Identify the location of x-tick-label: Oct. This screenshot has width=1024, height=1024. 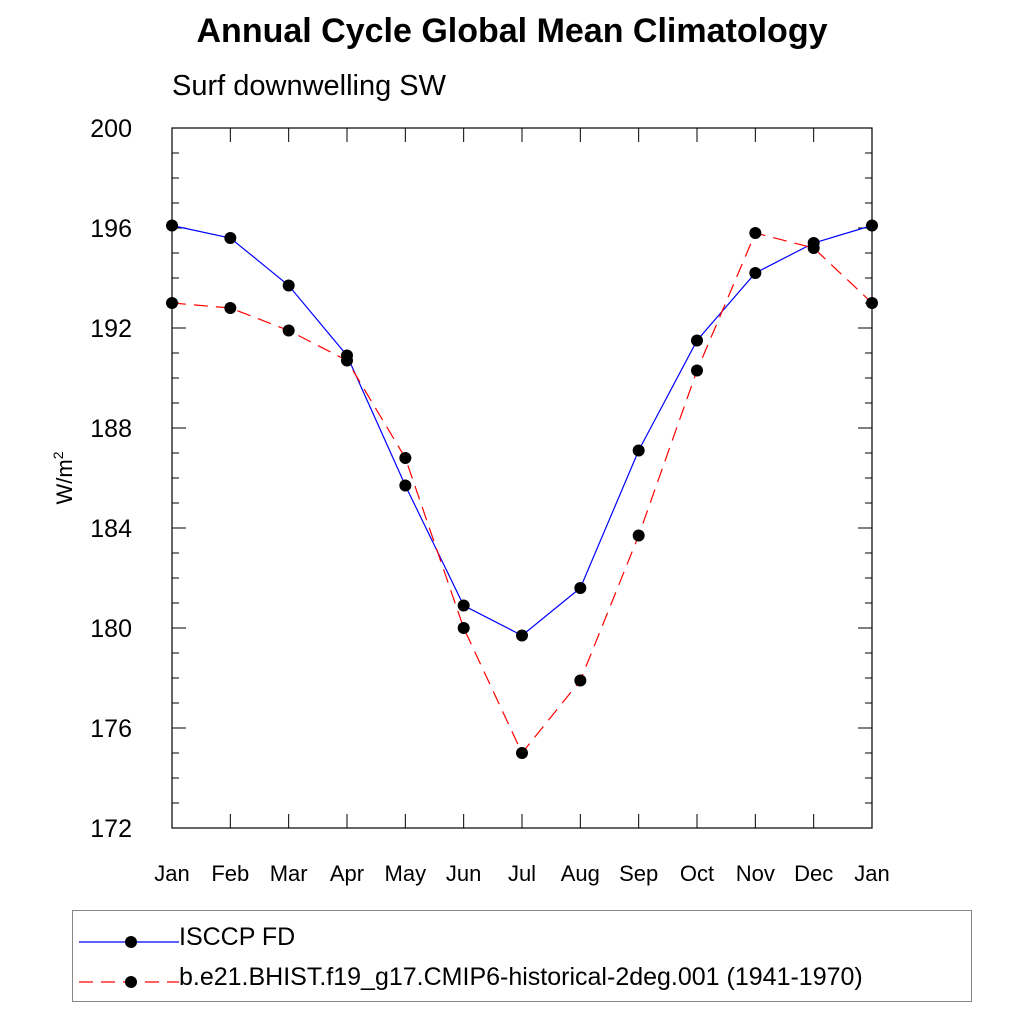
(697, 873).